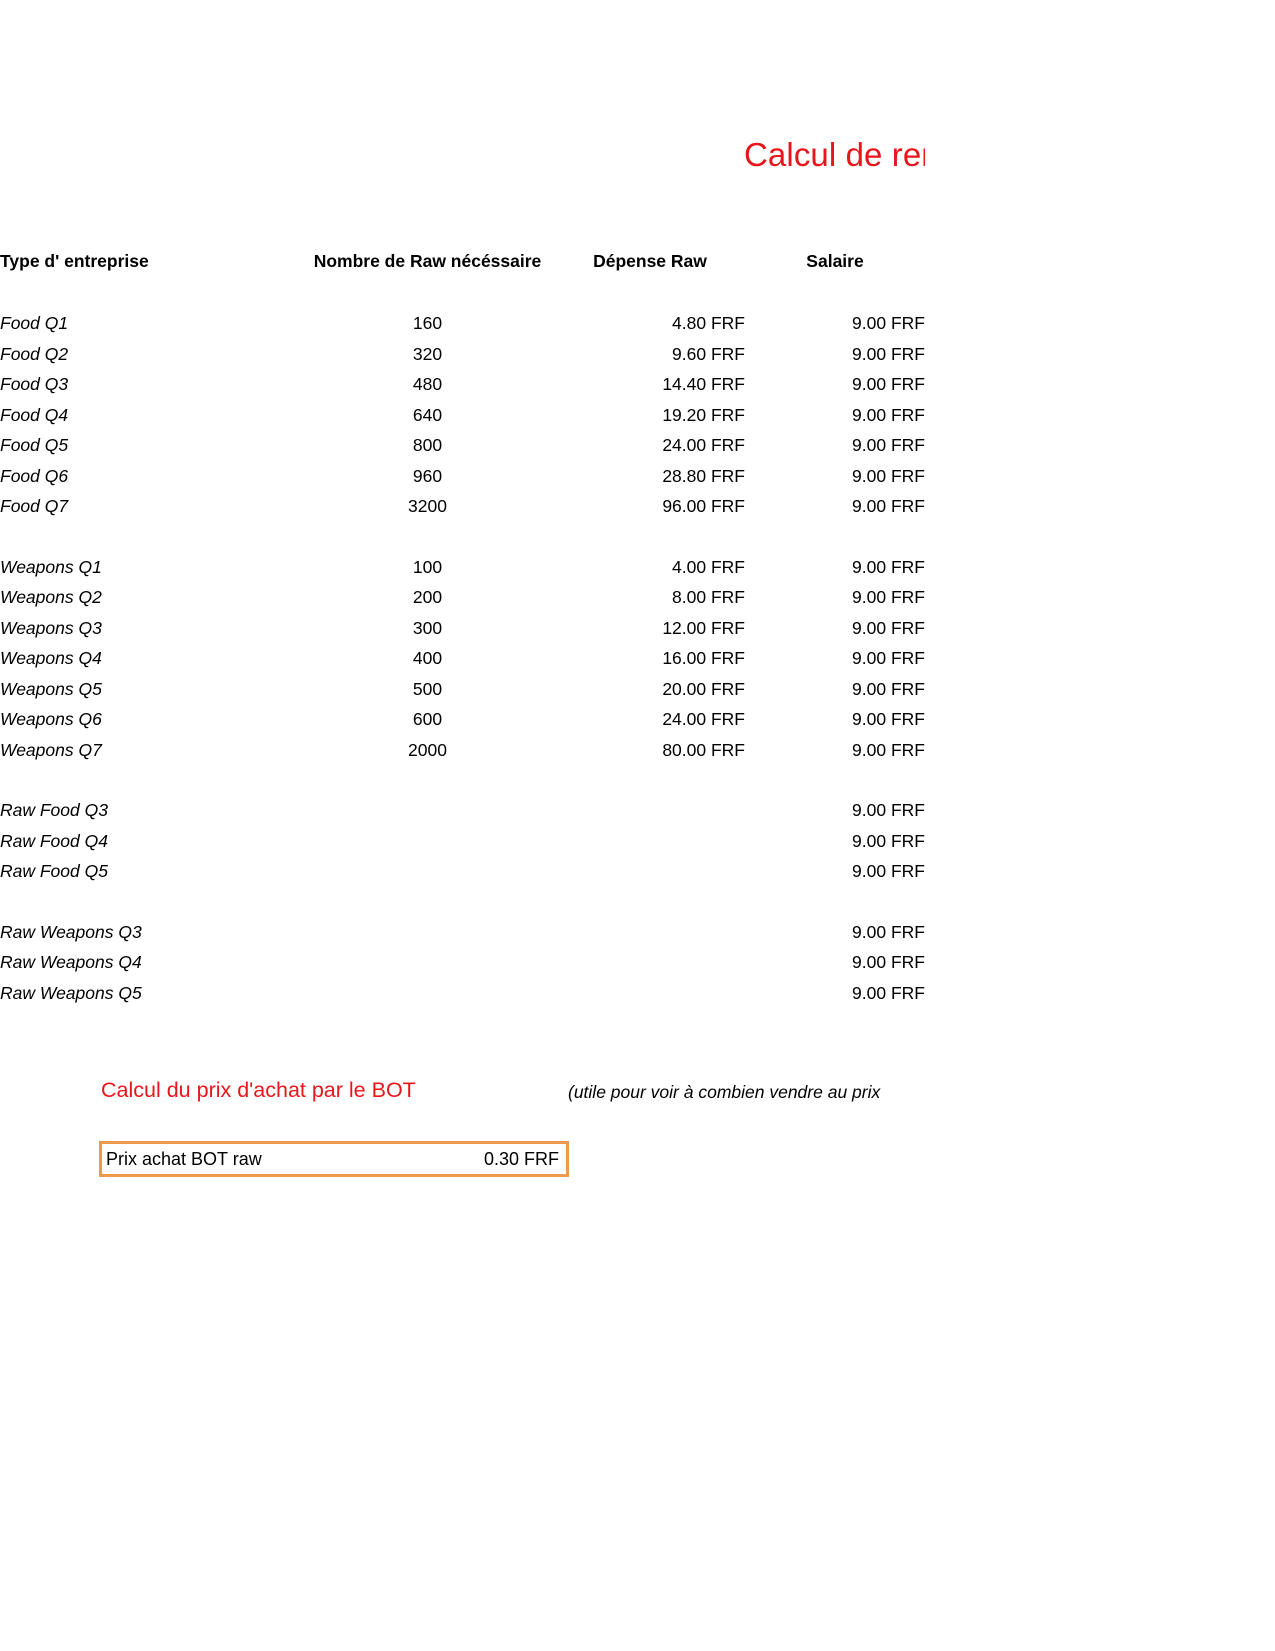 This screenshot has width=1275, height=1651. I want to click on table-row: Raw Weapons Q3 9.00 FRF, so click(462, 932).